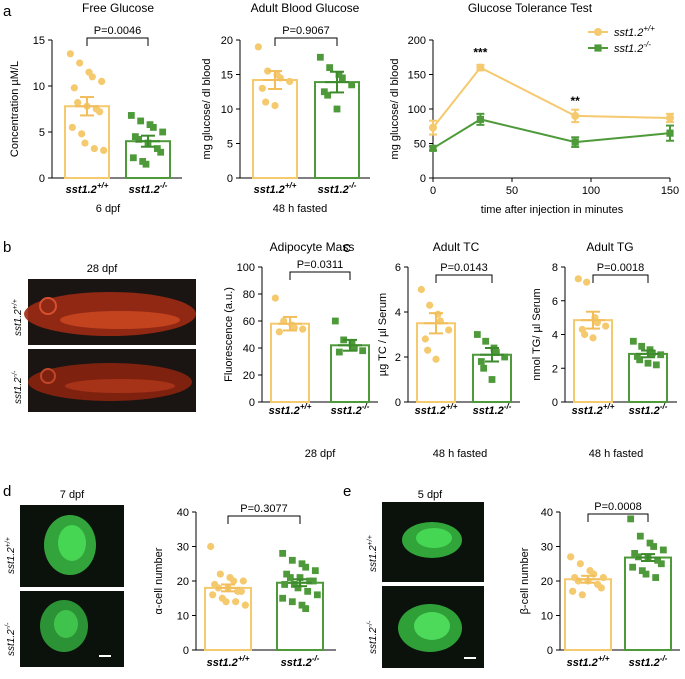 This screenshot has height=679, width=685. I want to click on beta-cell-number-bracket, so click(618, 517).